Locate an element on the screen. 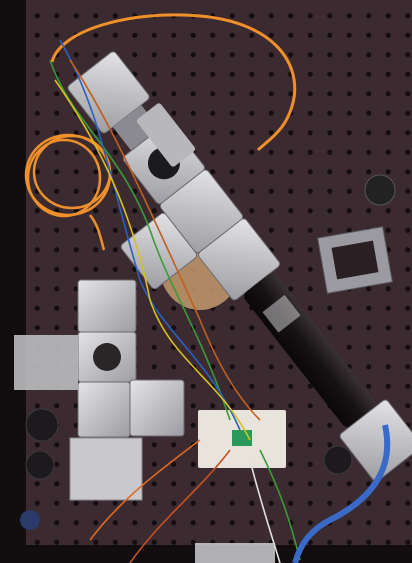 Image resolution: width=412 pixels, height=563 pixels. post is located at coordinates (380, 190).